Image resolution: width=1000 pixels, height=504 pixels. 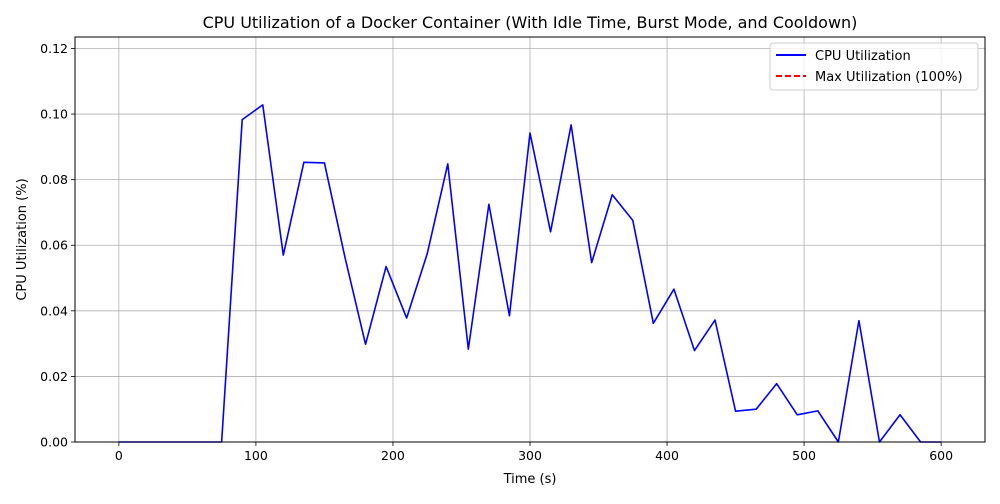 I want to click on x-tick-label: 100, so click(x=256, y=455).